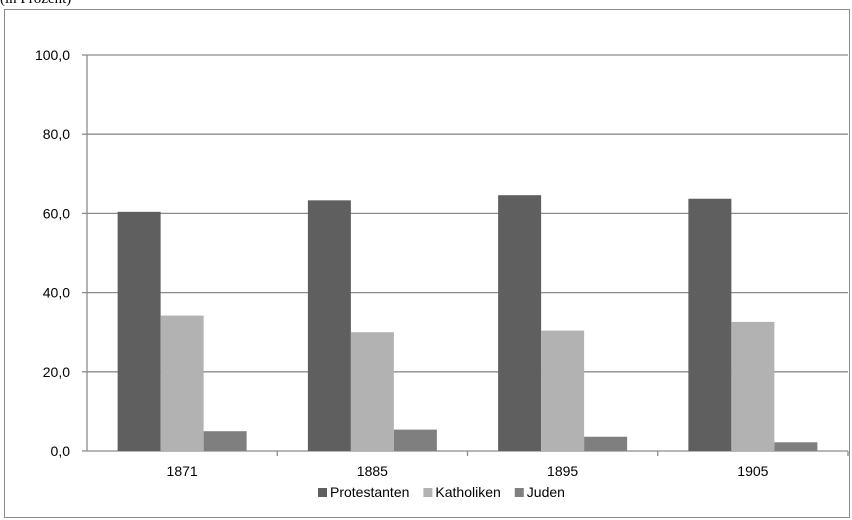 The width and height of the screenshot is (852, 520). What do you see at coordinates (753, 386) in the screenshot?
I see `bar-katholiken-1905` at bounding box center [753, 386].